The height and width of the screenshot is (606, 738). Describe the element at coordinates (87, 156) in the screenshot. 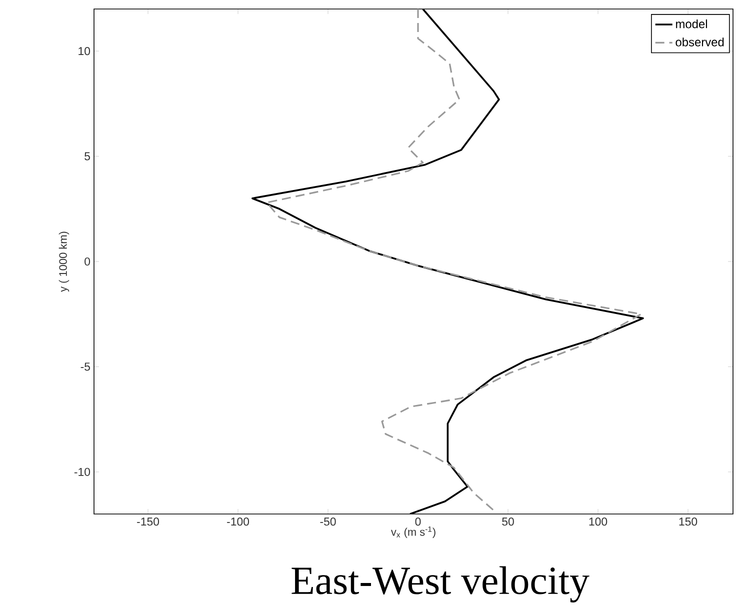

I see `y-tick-label: 5` at that location.